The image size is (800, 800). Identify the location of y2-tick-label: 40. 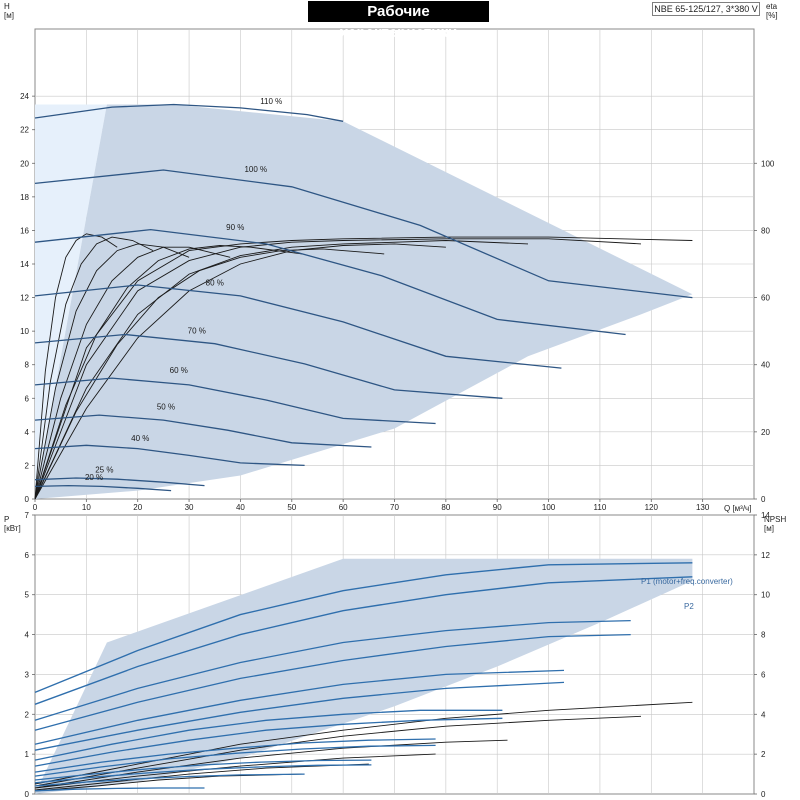
(765, 365).